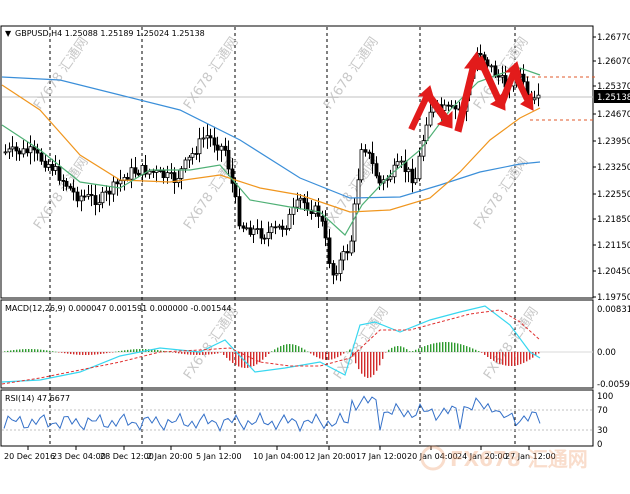  What do you see at coordinates (8, 33) in the screenshot?
I see `chart-title-arrow: ▼` at bounding box center [8, 33].